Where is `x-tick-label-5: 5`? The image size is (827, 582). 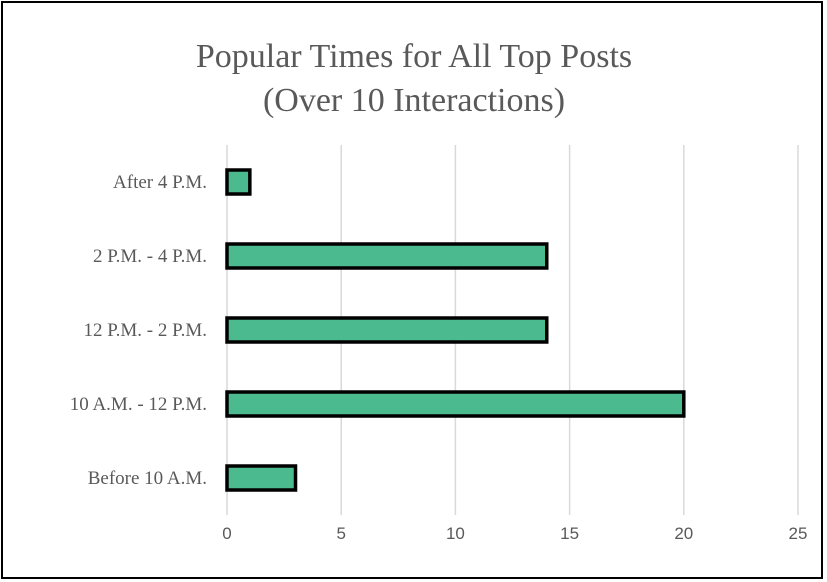
x-tick-label-5: 5 is located at coordinates (340, 533).